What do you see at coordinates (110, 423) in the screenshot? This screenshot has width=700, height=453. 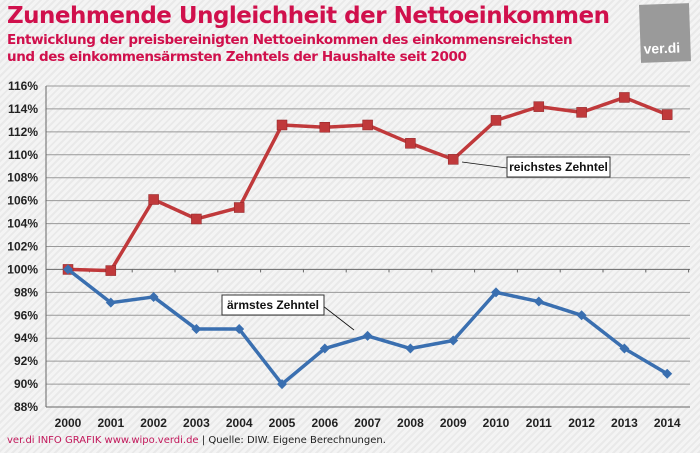 I see `x-tick-label: 2001` at bounding box center [110, 423].